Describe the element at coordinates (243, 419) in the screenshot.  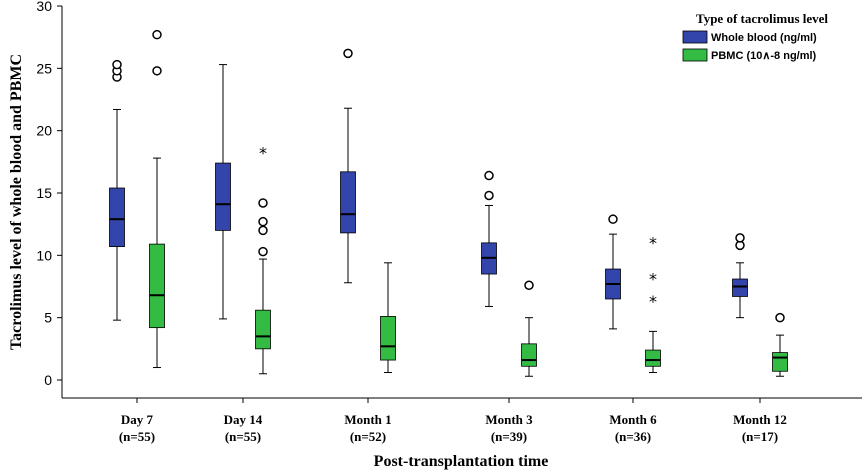
I see `x-tick-label: Day 14` at that location.